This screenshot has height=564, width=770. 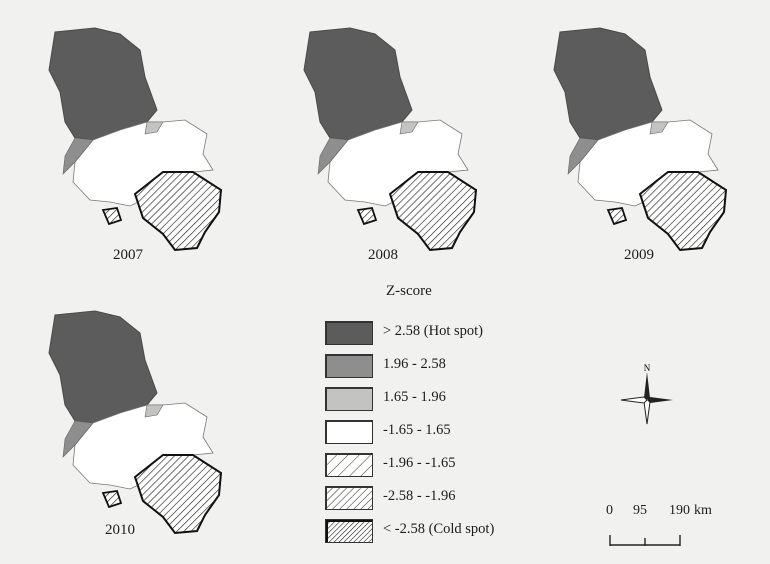 What do you see at coordinates (645, 540) in the screenshot?
I see `scale-bar-line` at bounding box center [645, 540].